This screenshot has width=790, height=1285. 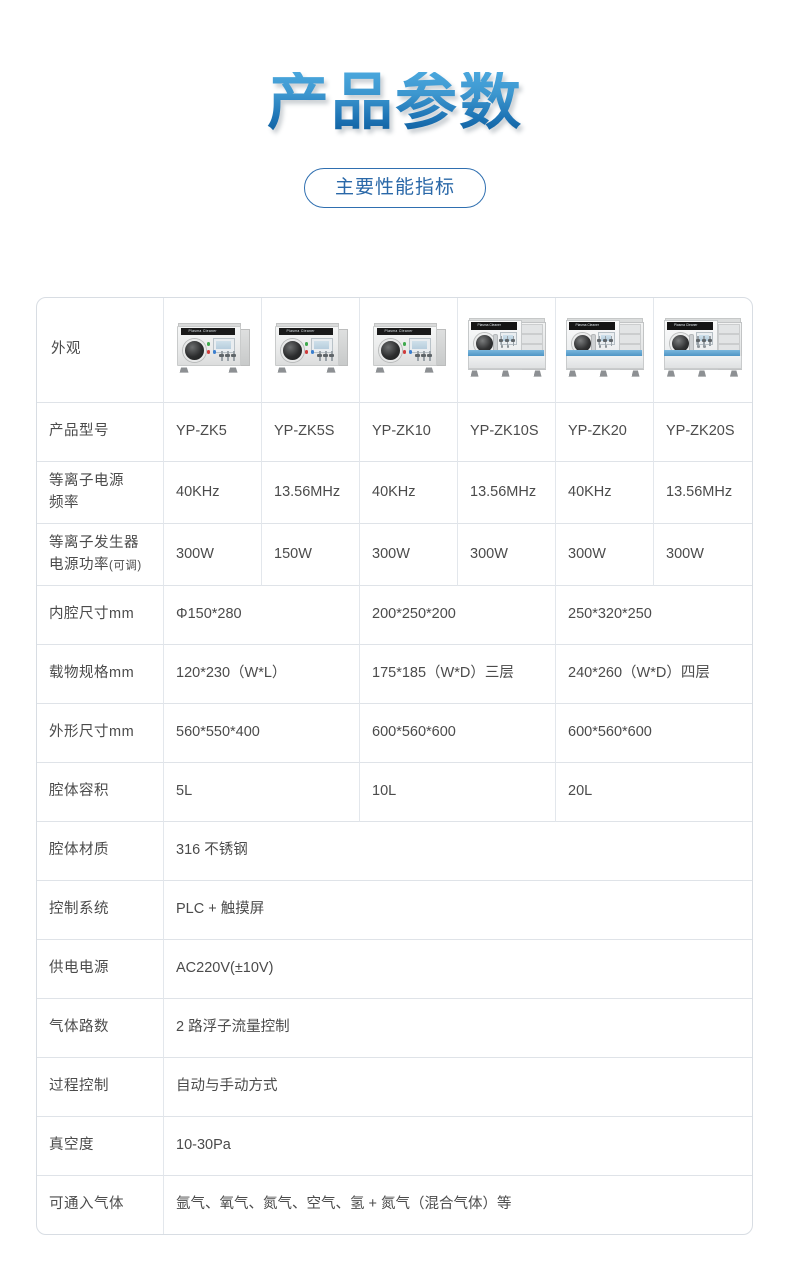 I want to click on table-row-control-system: 控制系统 PLC + 触摸屏, so click(x=394, y=910).